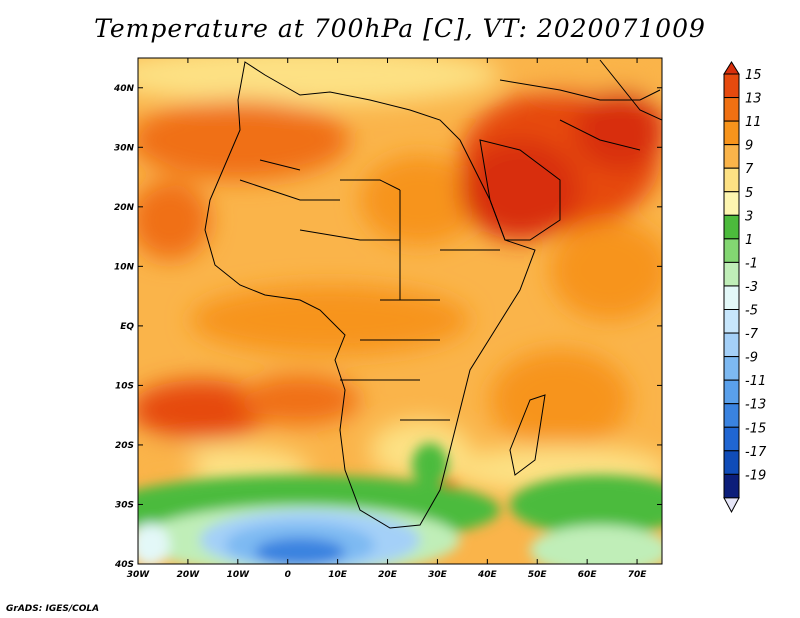 The image size is (800, 618). I want to click on lon-label: 70E, so click(638, 575).